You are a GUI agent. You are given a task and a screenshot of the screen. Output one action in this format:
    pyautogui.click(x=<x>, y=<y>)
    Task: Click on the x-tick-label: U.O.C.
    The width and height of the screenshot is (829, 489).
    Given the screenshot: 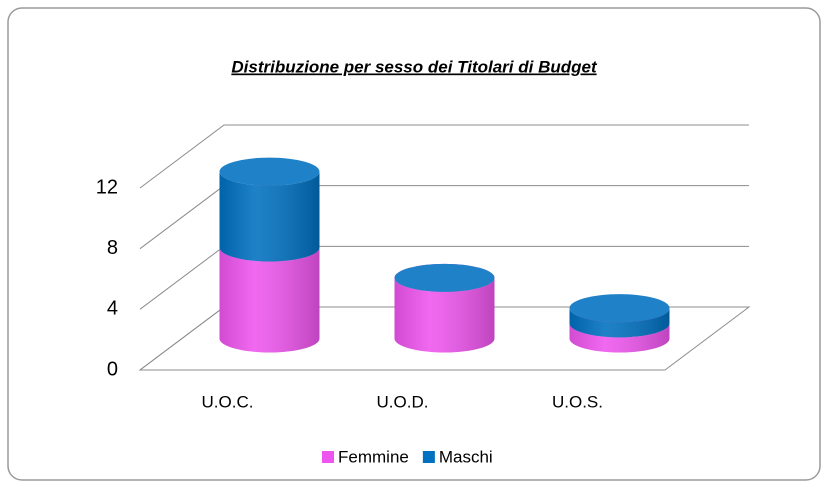 What is the action you would take?
    pyautogui.click(x=228, y=401)
    